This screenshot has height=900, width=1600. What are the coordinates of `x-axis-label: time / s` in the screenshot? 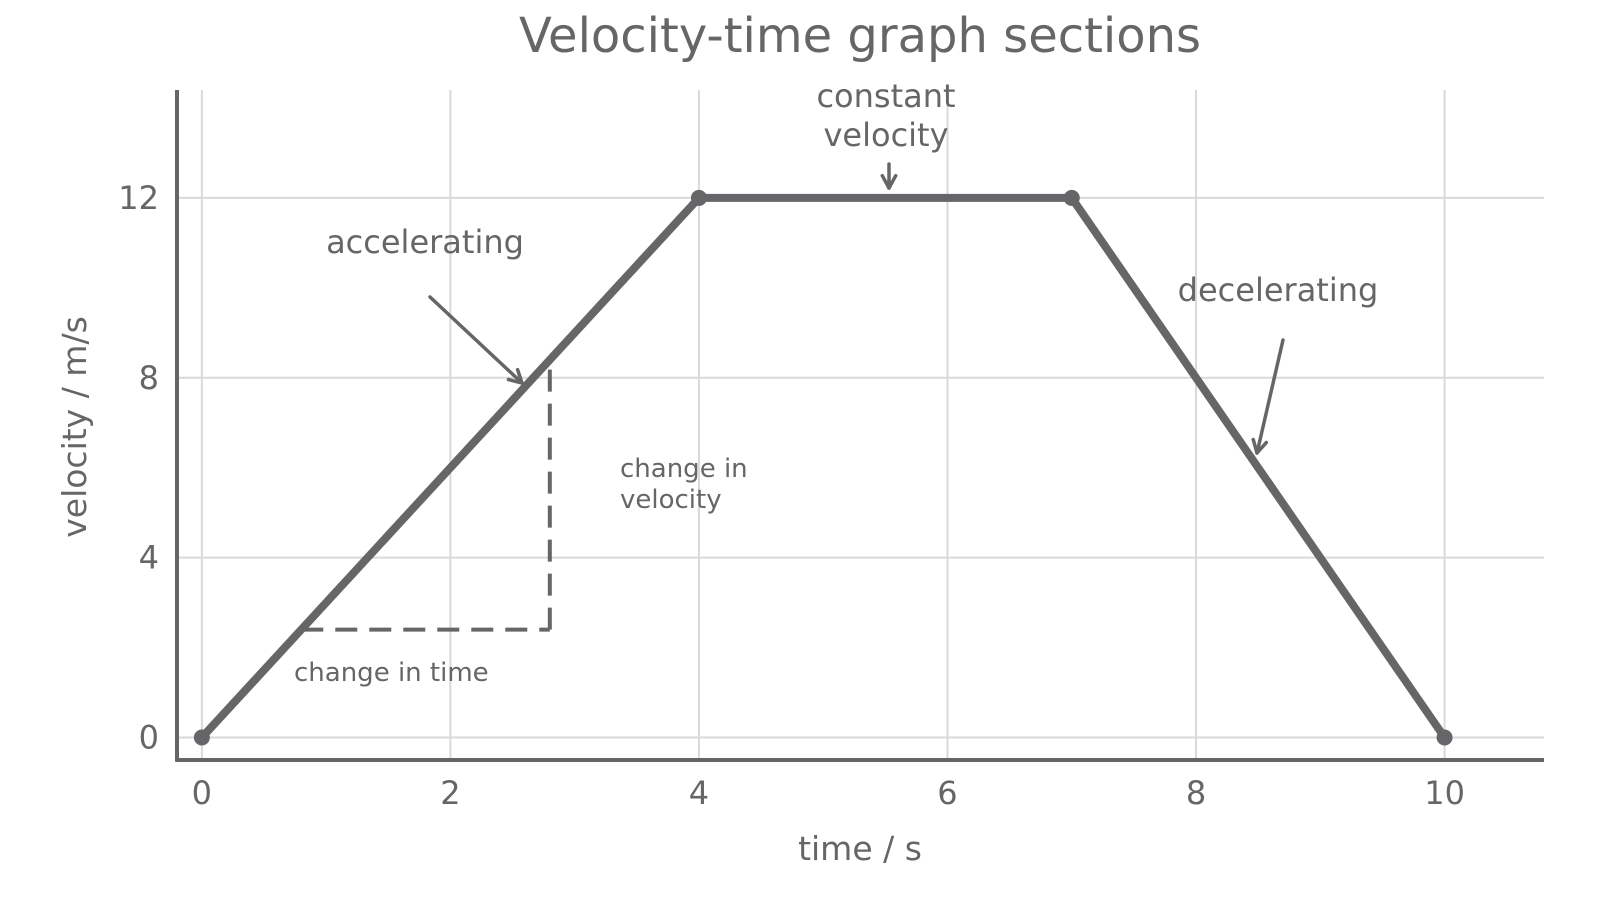 It's located at (860, 848).